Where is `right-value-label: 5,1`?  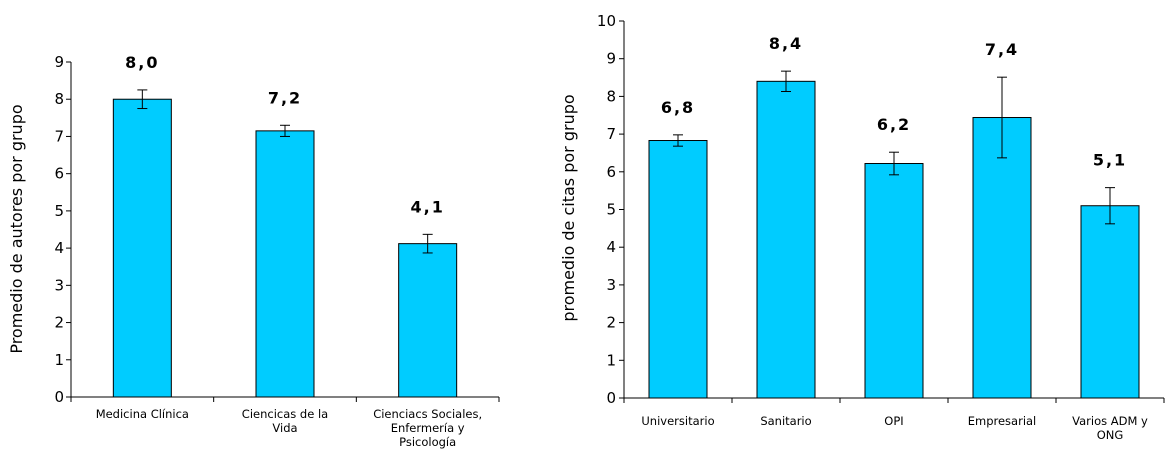
right-value-label: 5,1 is located at coordinates (1110, 160).